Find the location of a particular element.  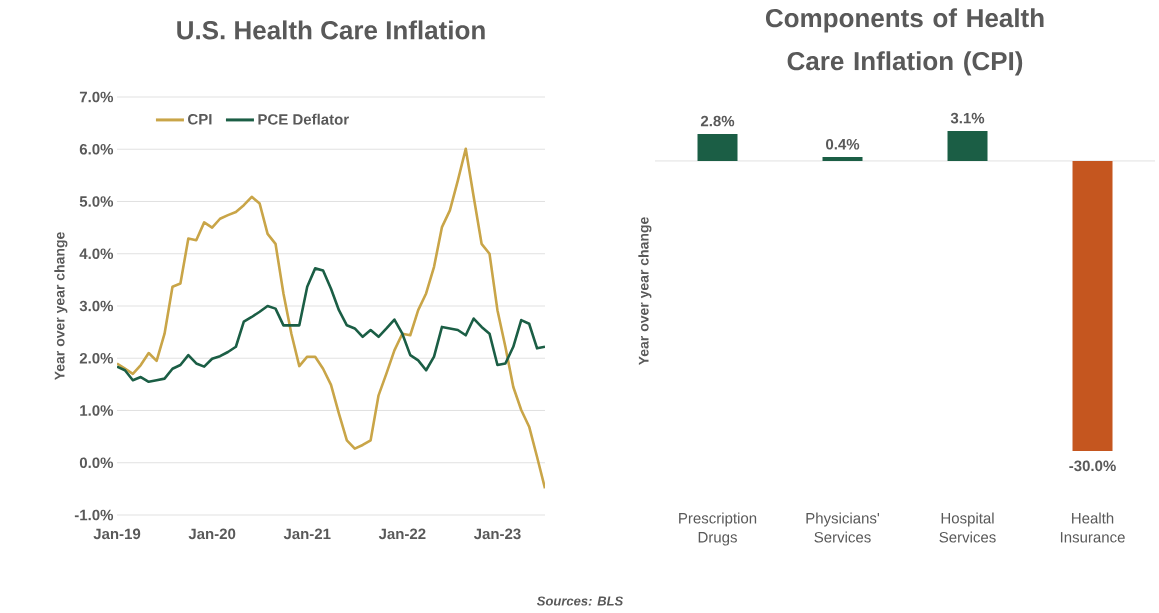

data-label: -30.0% is located at coordinates (1092, 466).